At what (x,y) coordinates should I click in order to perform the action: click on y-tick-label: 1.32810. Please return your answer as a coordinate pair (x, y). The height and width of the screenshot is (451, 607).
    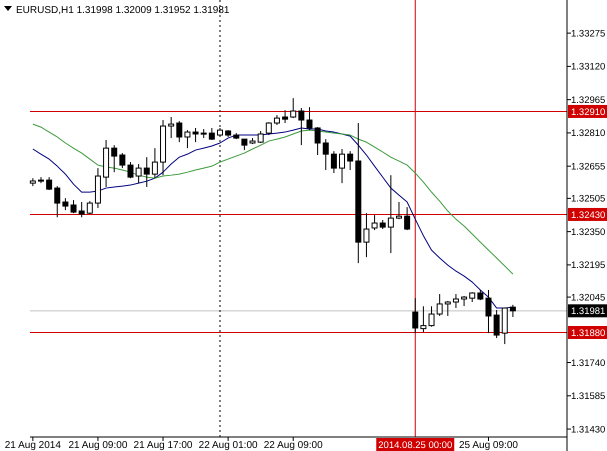
    Looking at the image, I should click on (588, 134).